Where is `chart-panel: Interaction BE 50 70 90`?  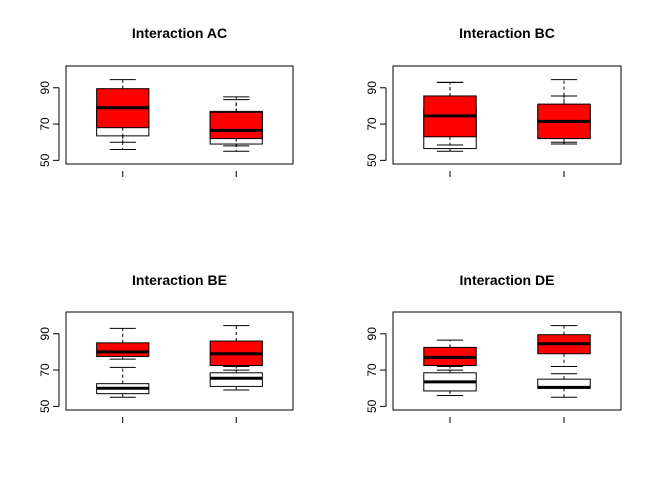 chart-panel: Interaction BE 50 70 90 is located at coordinates (166, 347).